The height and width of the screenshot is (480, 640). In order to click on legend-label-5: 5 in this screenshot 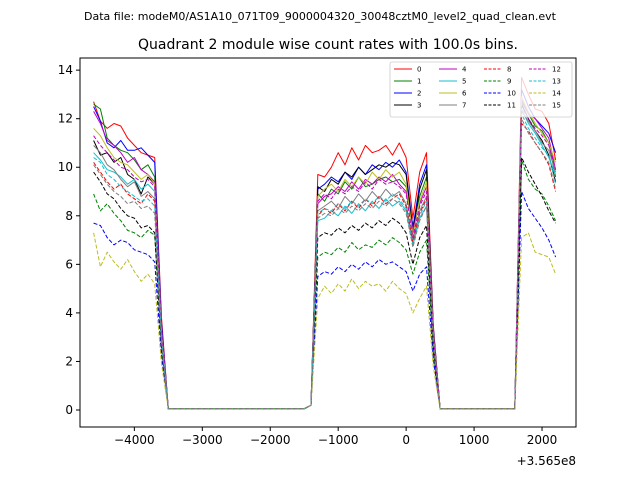, I will do `click(464, 82)`.